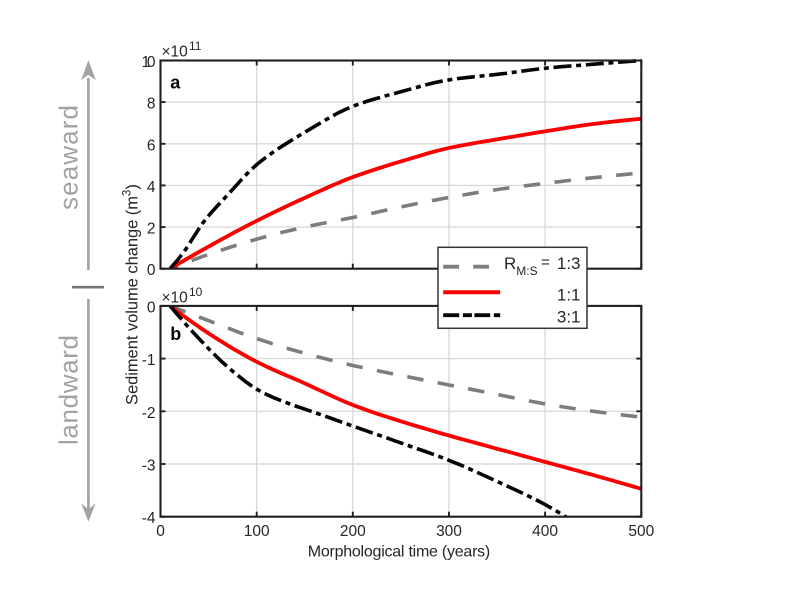 The width and height of the screenshot is (800, 600). I want to click on svg-text: -4, so click(149, 518).